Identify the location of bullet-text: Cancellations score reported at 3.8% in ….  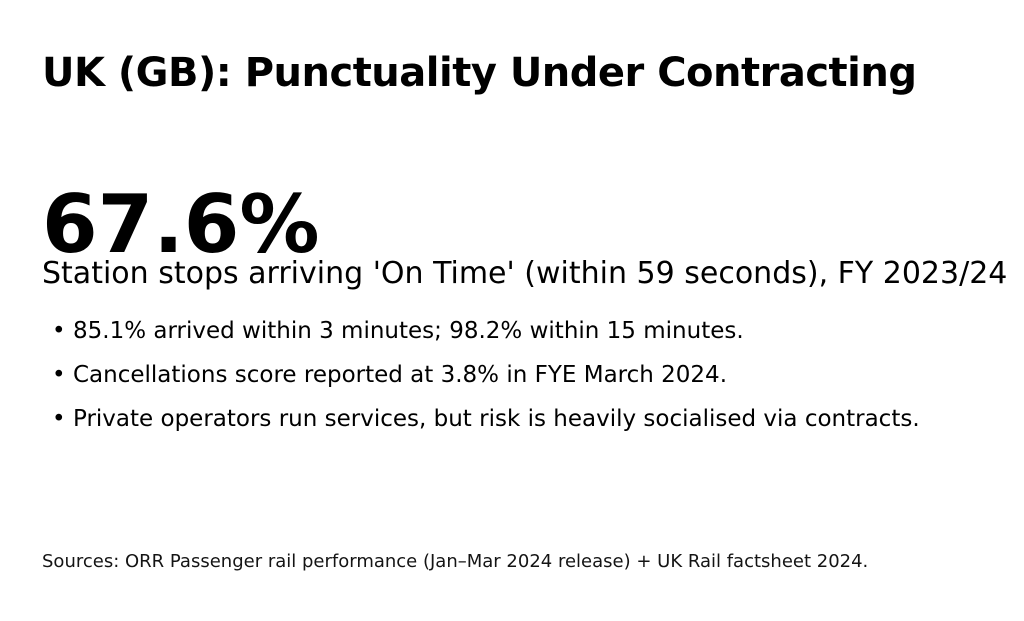
(400, 375).